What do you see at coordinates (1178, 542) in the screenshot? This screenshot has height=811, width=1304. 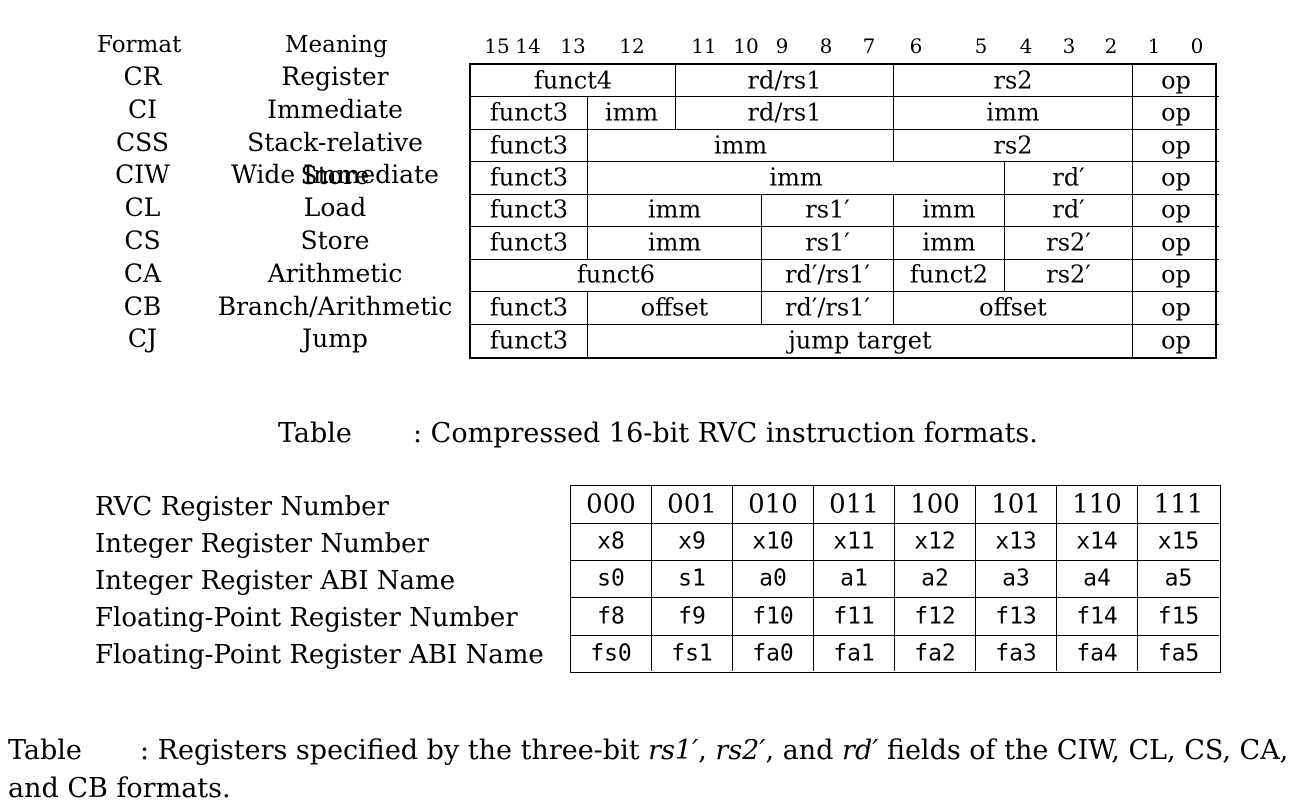 I see `register-cell: x15` at bounding box center [1178, 542].